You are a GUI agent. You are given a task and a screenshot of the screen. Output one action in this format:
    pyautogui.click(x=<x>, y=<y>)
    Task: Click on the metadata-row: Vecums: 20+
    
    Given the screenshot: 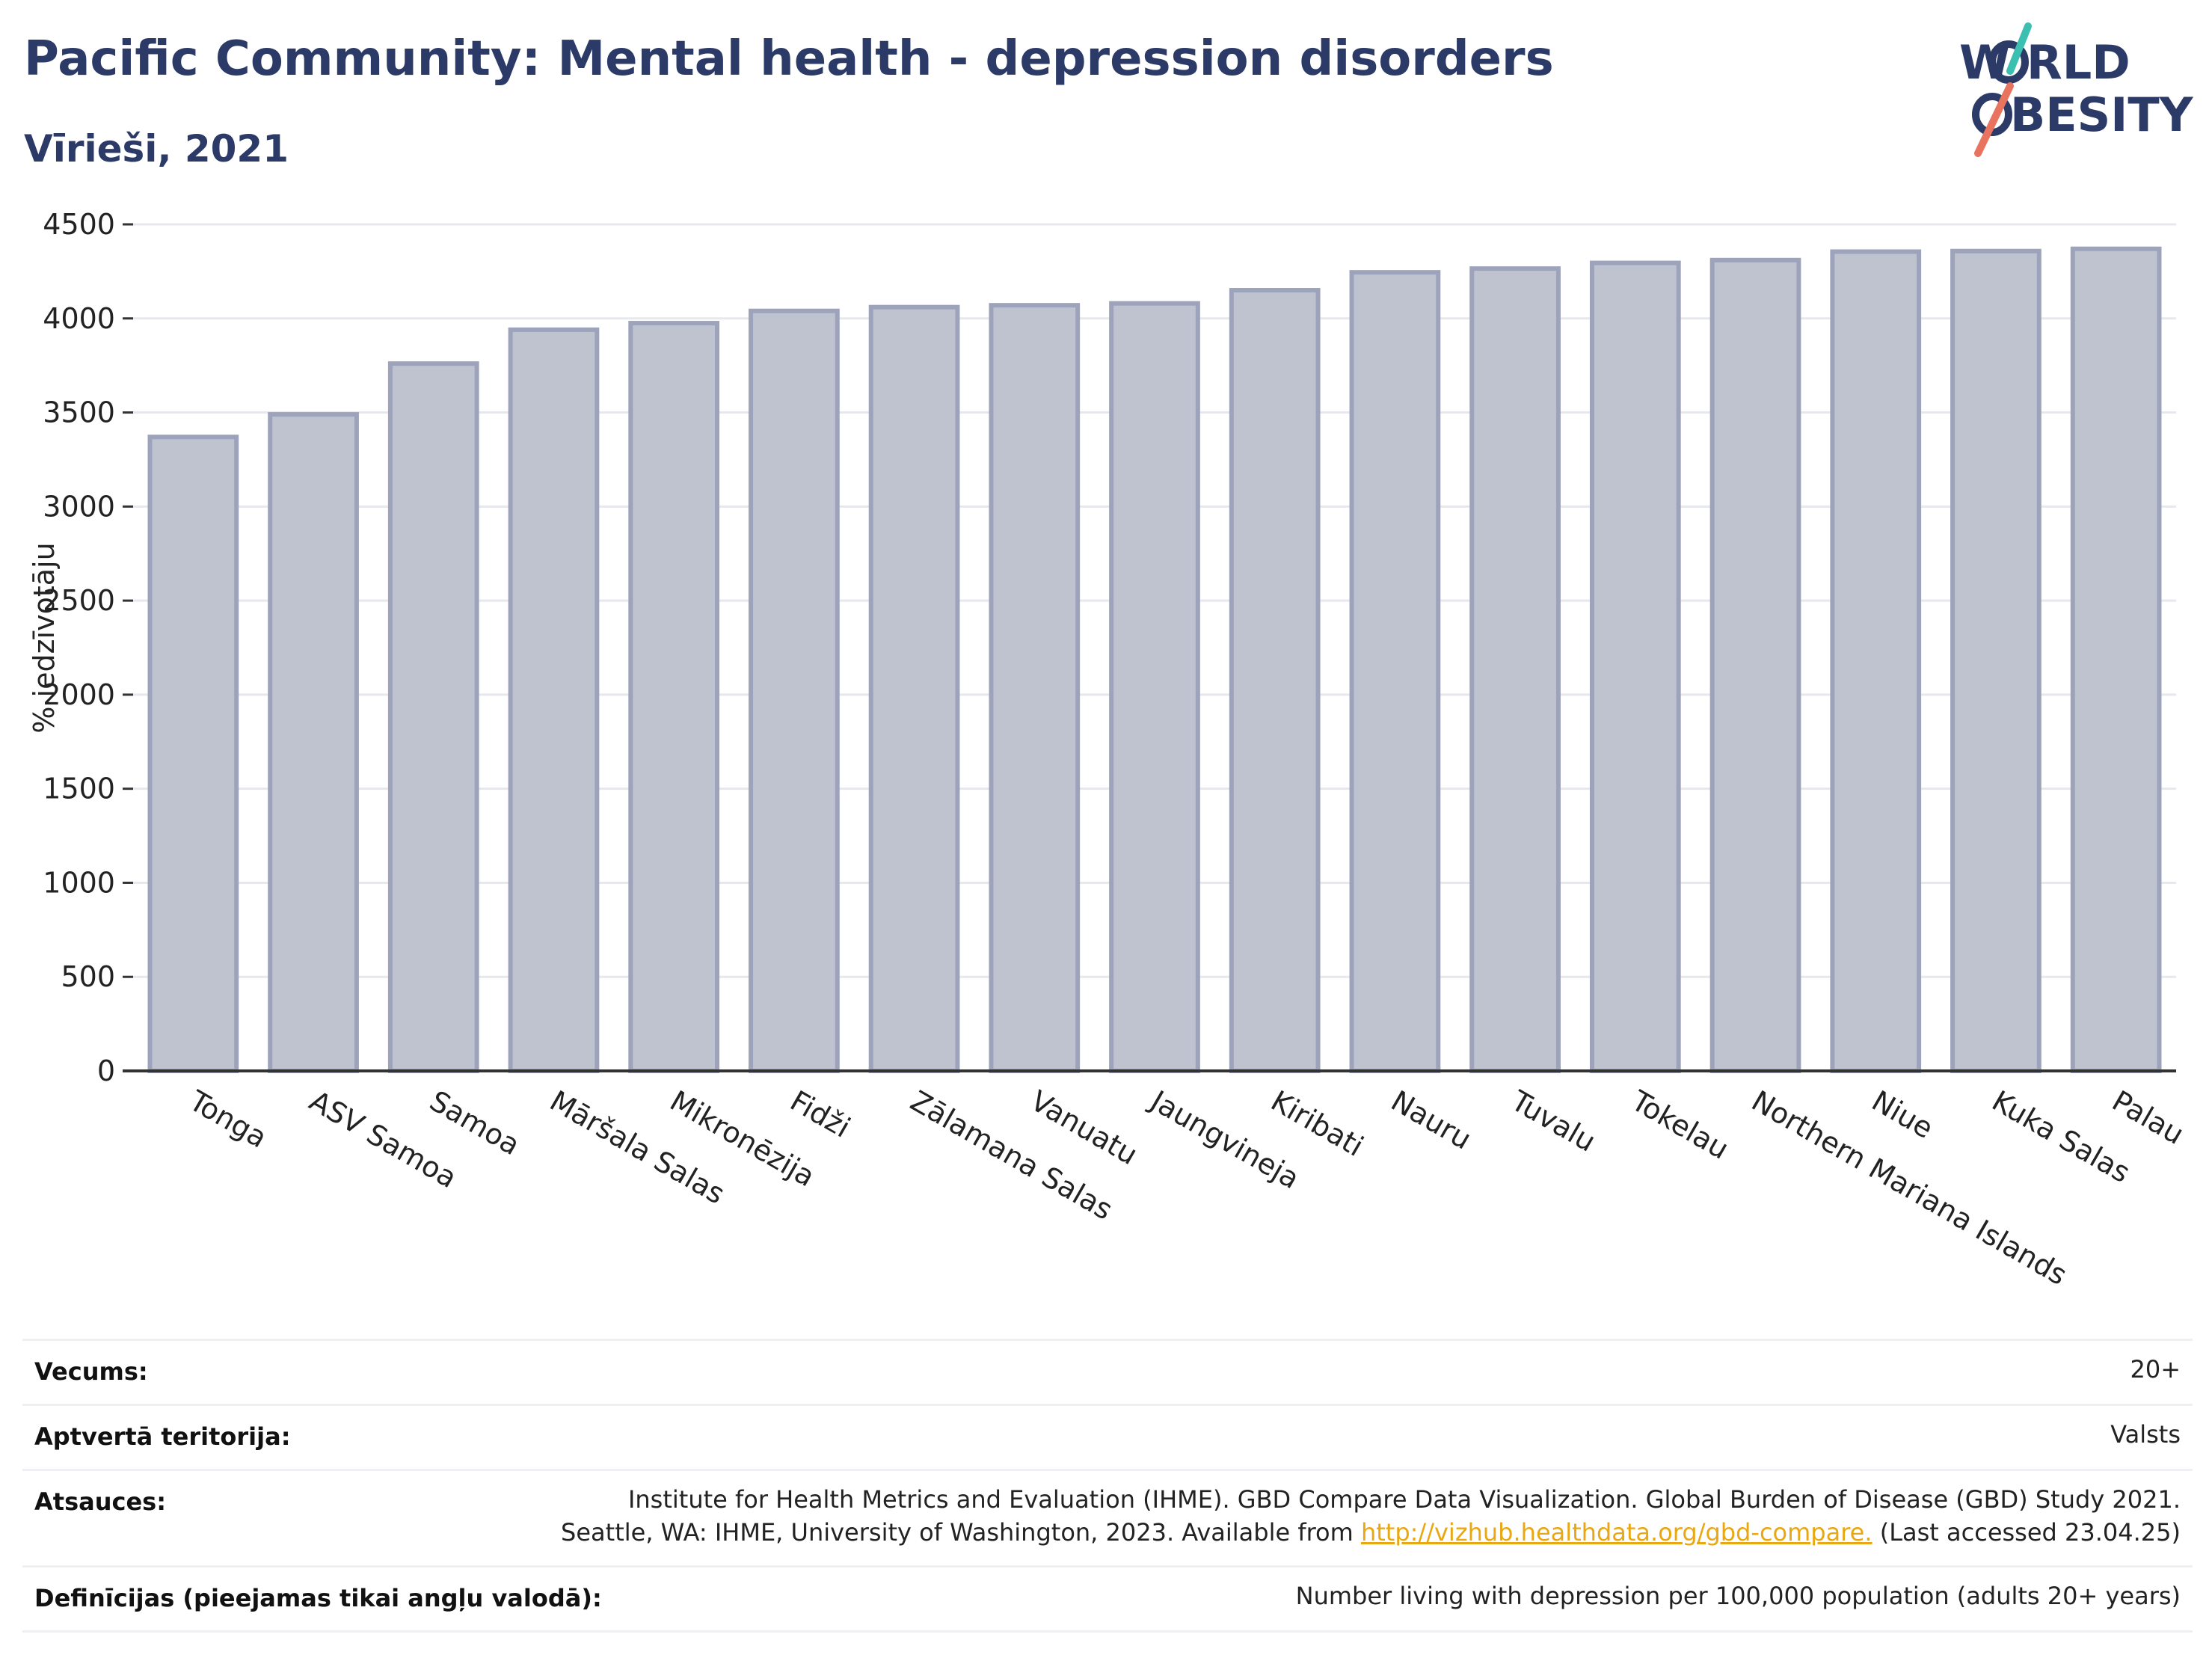 What is the action you would take?
    pyautogui.click(x=1107, y=1371)
    